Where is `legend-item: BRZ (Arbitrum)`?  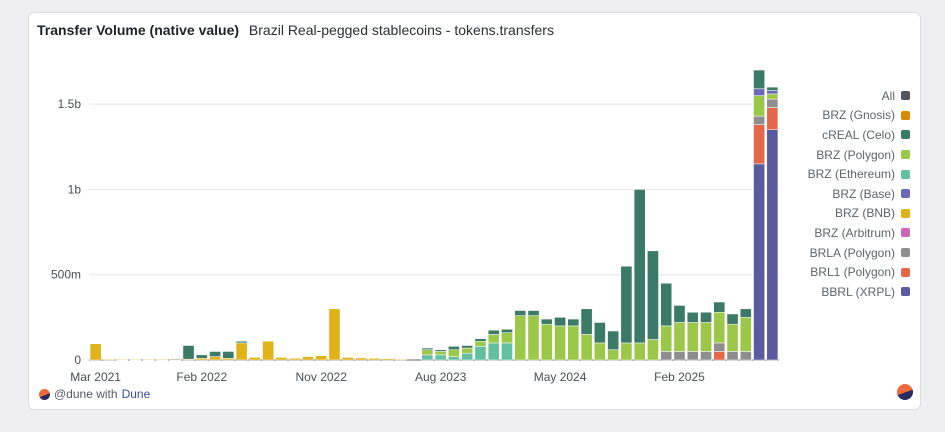 legend-item: BRZ (Arbitrum) is located at coordinates (859, 233).